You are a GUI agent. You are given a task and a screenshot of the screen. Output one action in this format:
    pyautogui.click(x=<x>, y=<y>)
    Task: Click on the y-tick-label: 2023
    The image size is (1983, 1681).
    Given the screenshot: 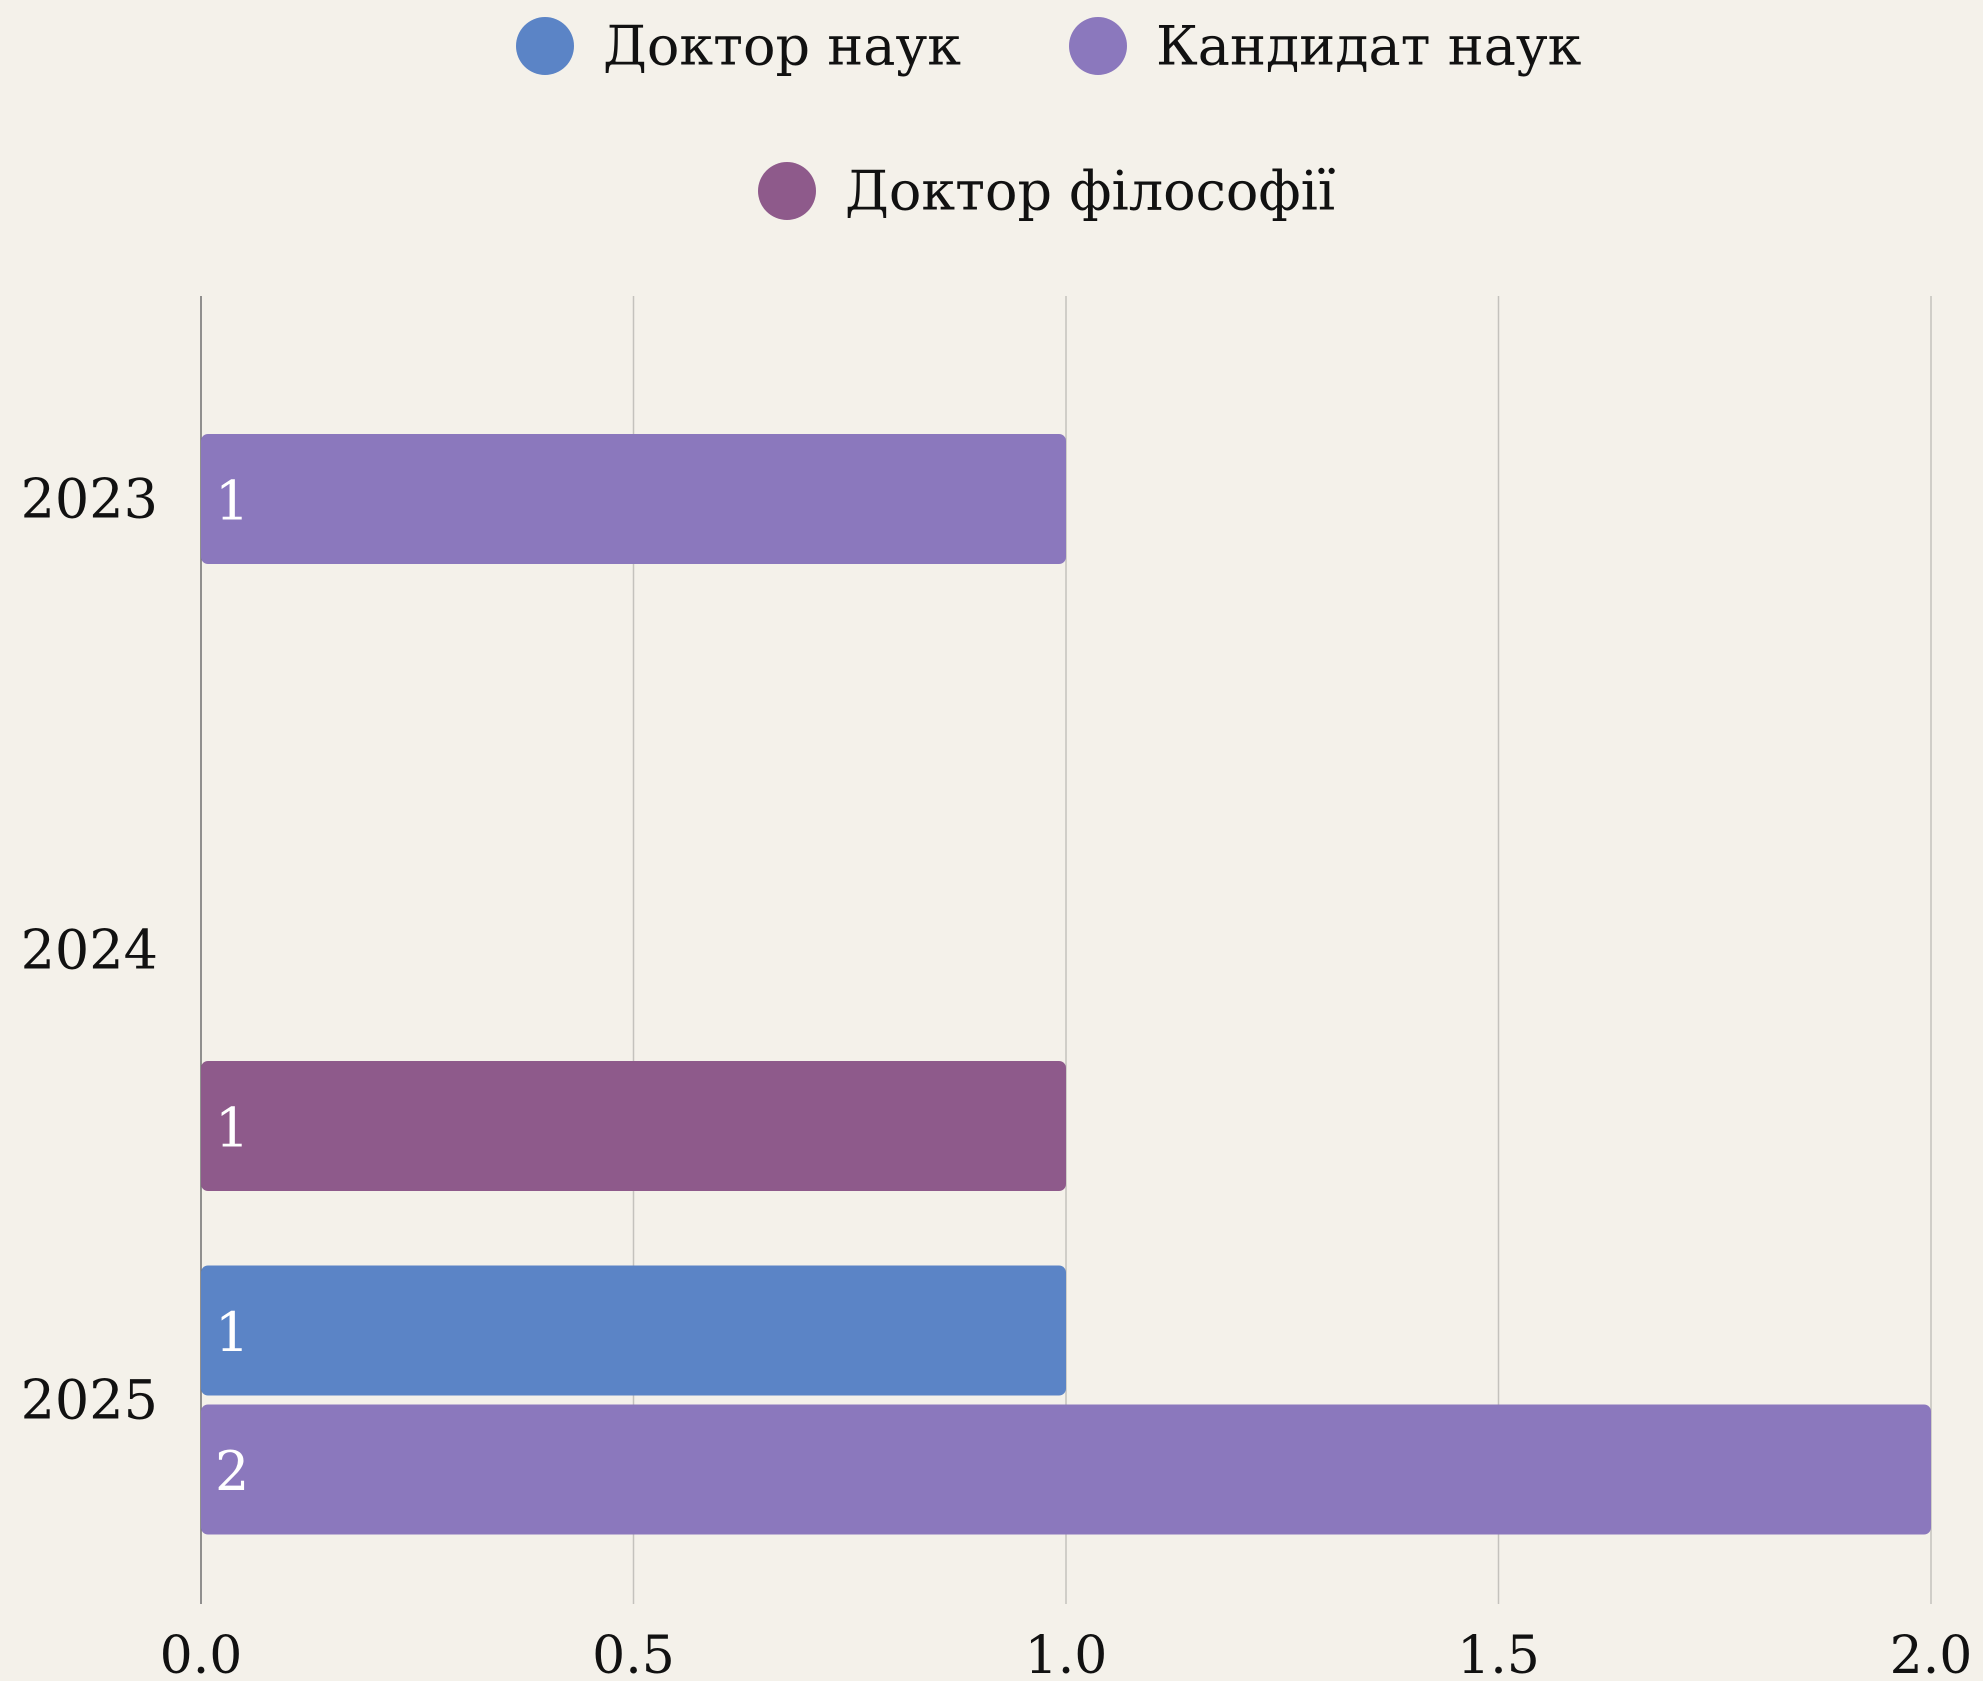 What is the action you would take?
    pyautogui.click(x=89, y=499)
    